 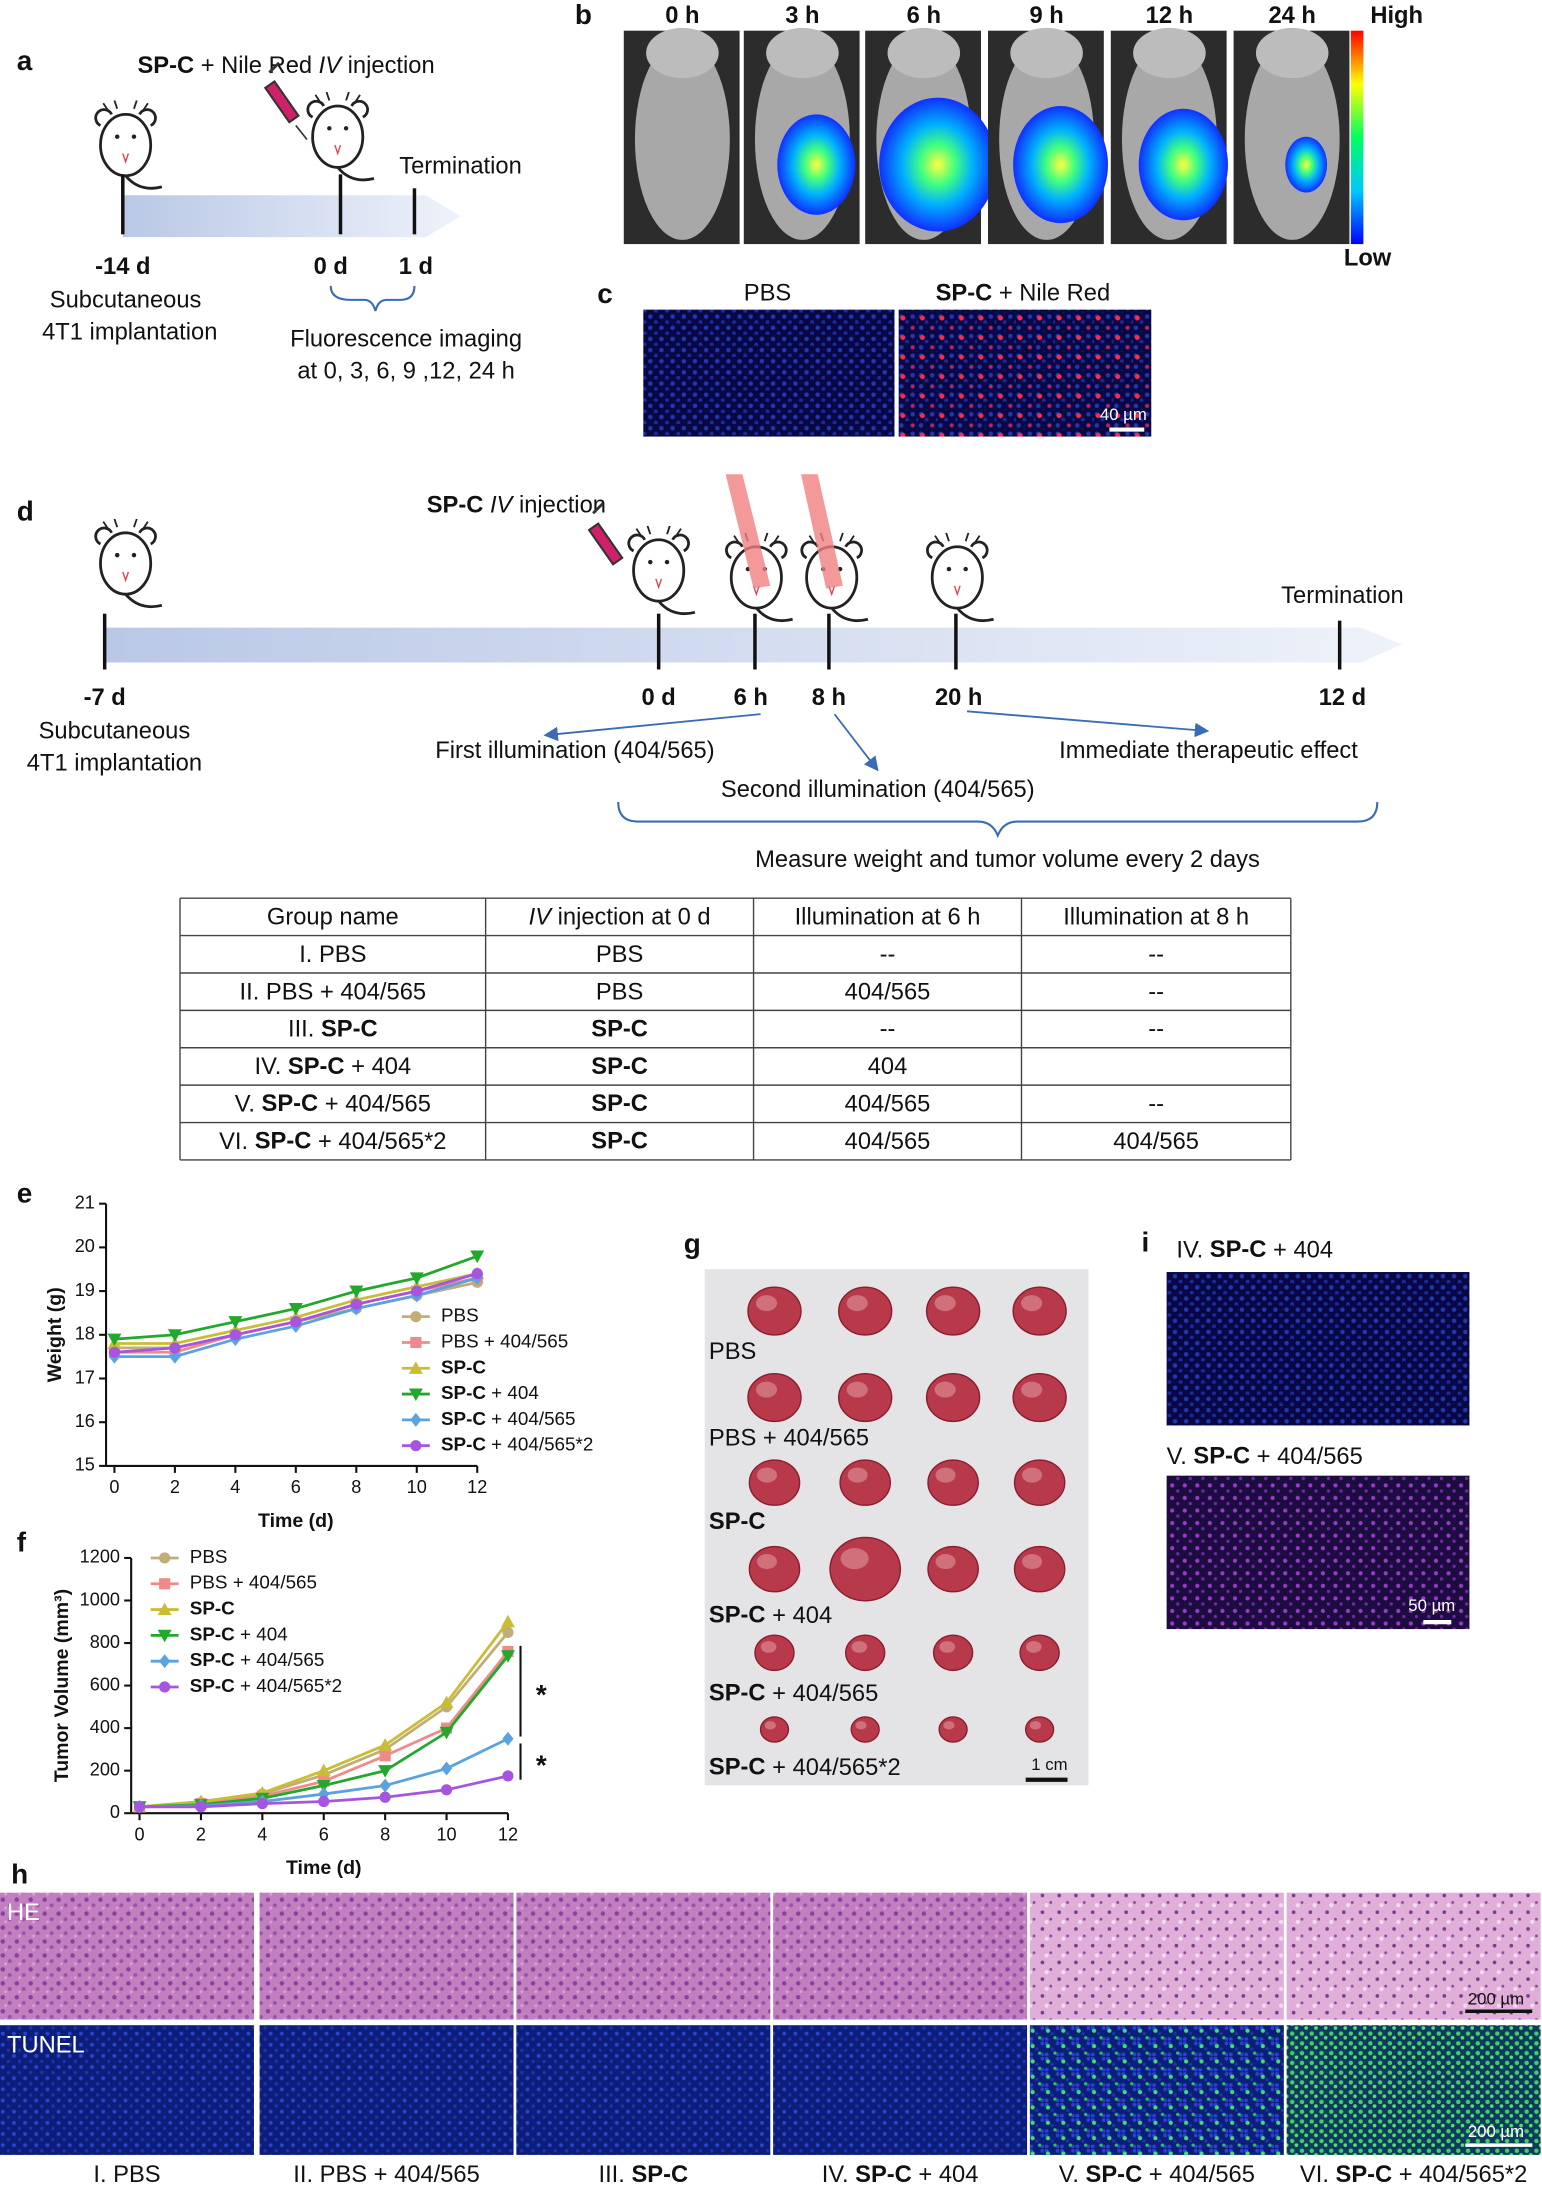 I want to click on table-cell: --, so click(x=1156, y=1030).